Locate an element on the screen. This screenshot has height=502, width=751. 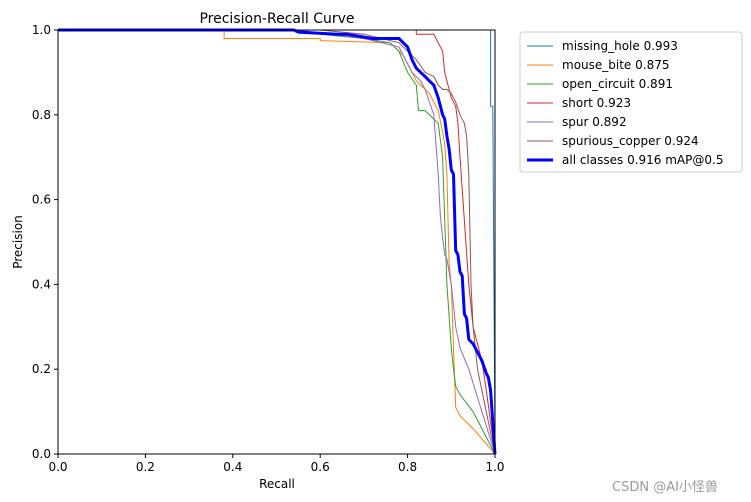
y-tick-label: 0.0 is located at coordinates (41, 454).